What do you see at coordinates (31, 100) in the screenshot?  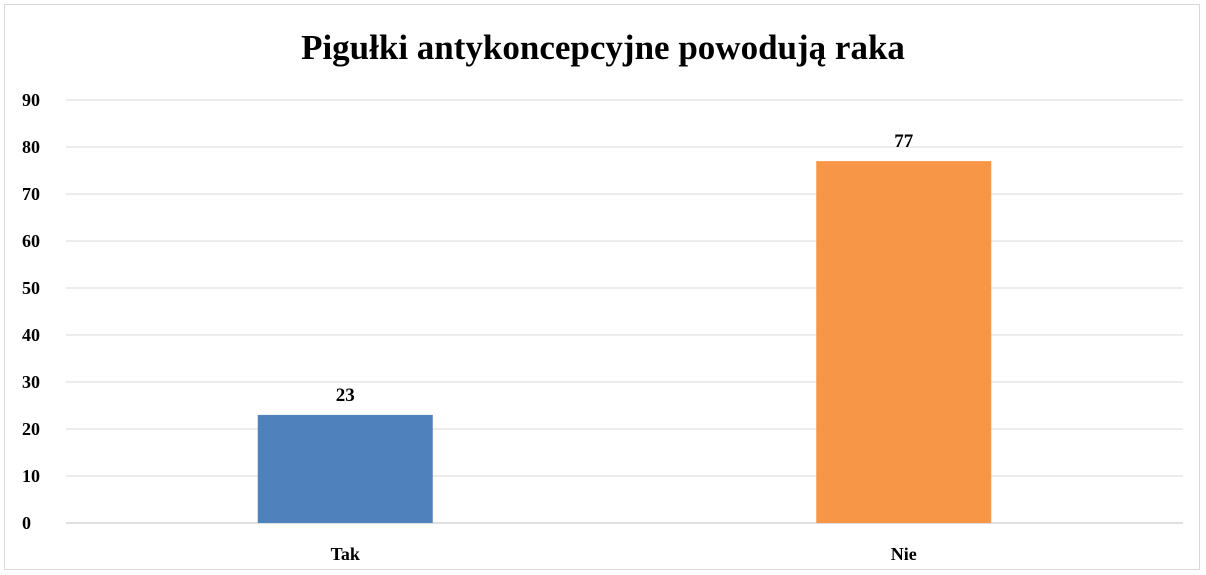 I see `y-tick-label: 90` at bounding box center [31, 100].